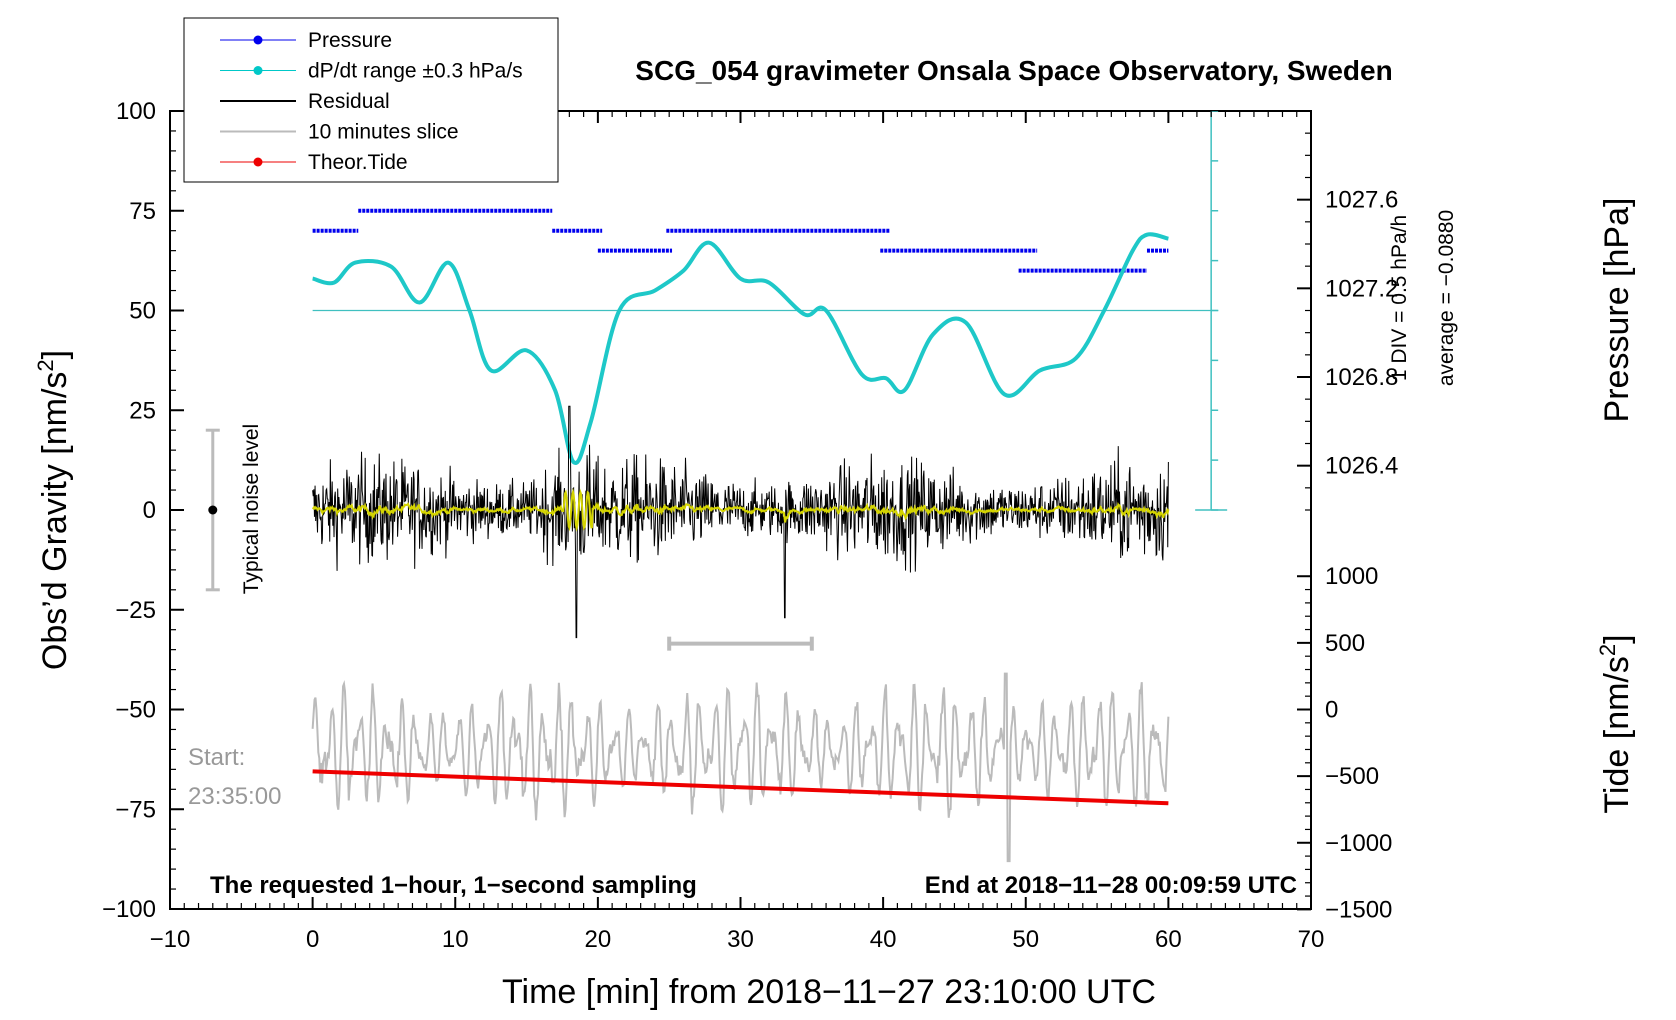 The image size is (1676, 1020). What do you see at coordinates (1399, 298) in the screenshot?
I see `dpdt-scale-label: 1 DIV = 0.5 hPa/h` at bounding box center [1399, 298].